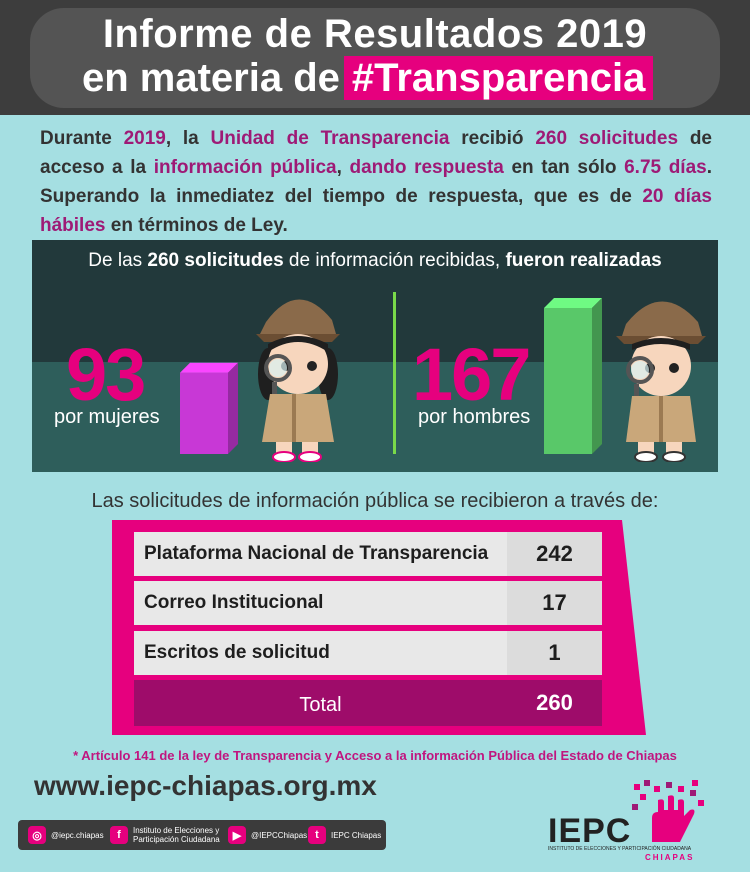  Describe the element at coordinates (37, 835) in the screenshot. I see `instagram-icon: ◎` at that location.